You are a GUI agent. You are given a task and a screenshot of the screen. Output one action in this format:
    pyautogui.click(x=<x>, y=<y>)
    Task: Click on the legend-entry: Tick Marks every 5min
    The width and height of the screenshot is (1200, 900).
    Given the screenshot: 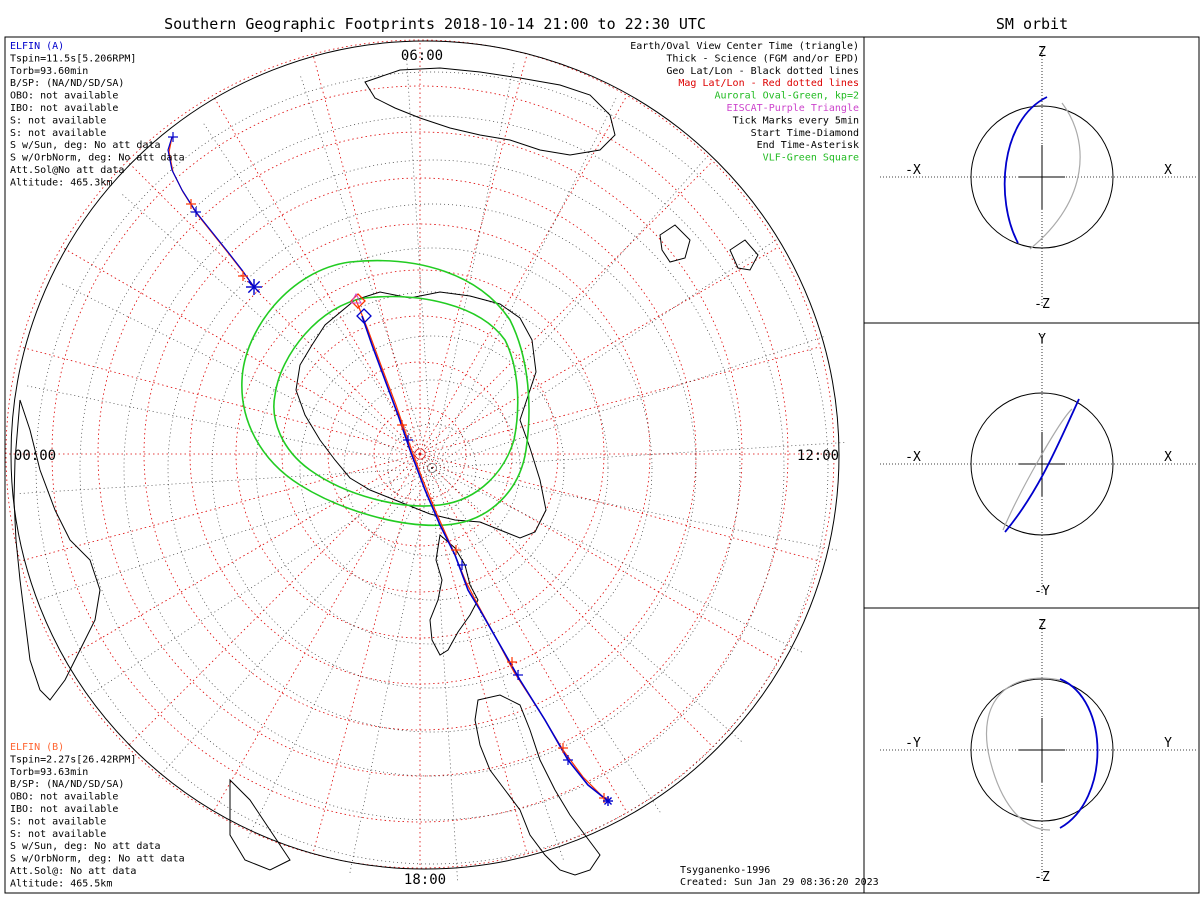 What is the action you would take?
    pyautogui.click(x=796, y=120)
    